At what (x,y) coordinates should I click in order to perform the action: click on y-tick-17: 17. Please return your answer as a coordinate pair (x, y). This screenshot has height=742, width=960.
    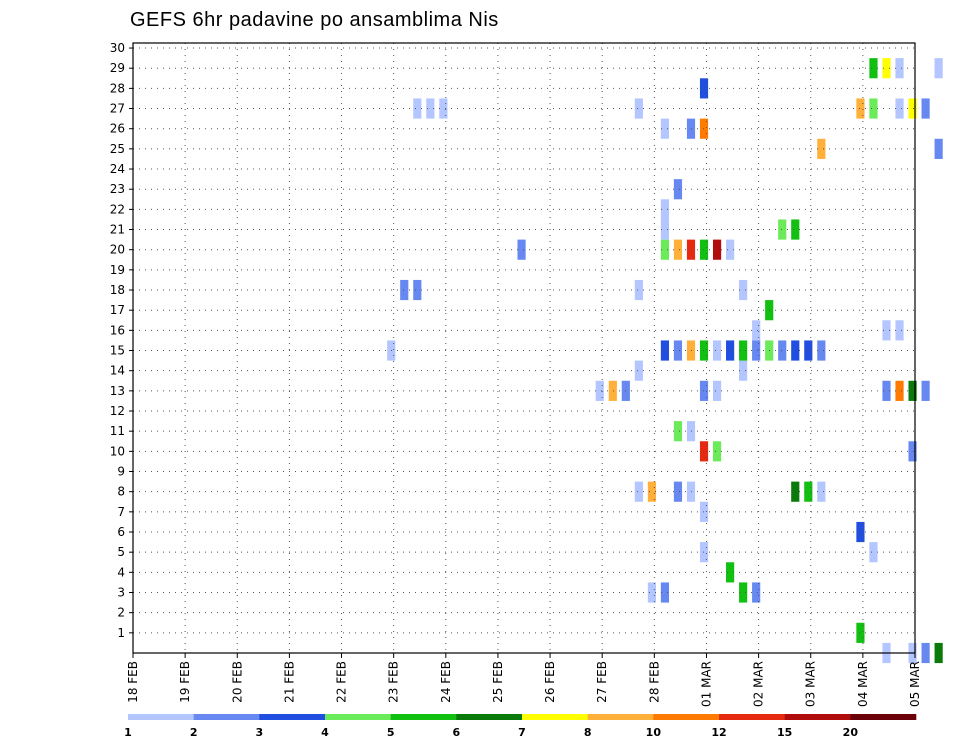
    Looking at the image, I should click on (117, 310).